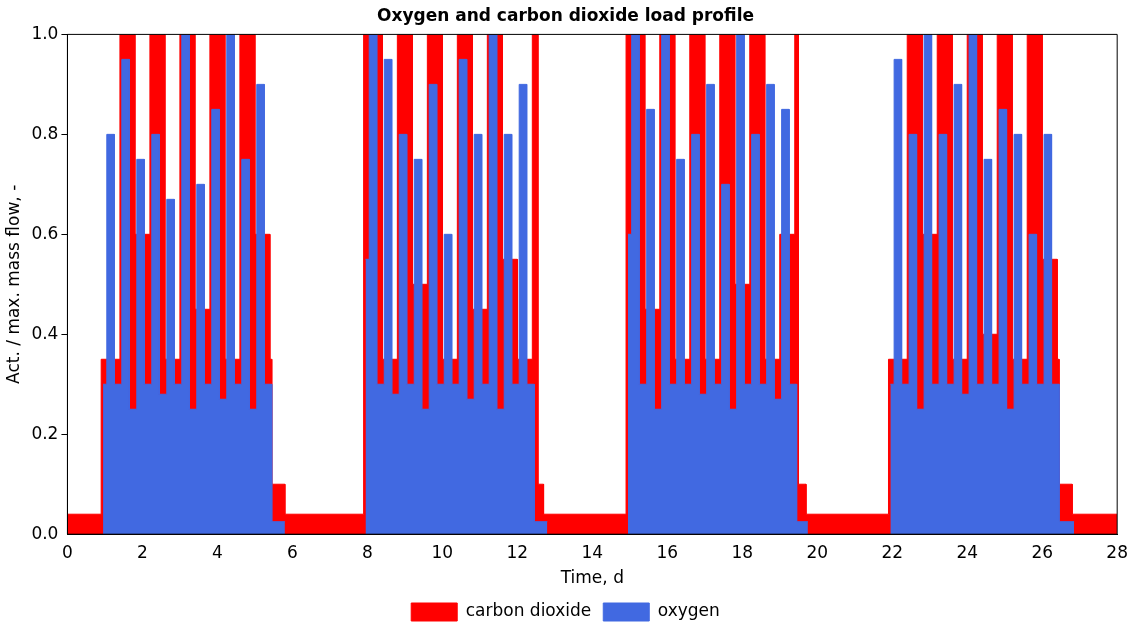 The image size is (1131, 631). What do you see at coordinates (591, 577) in the screenshot?
I see `x-axis-title: Time, d` at bounding box center [591, 577].